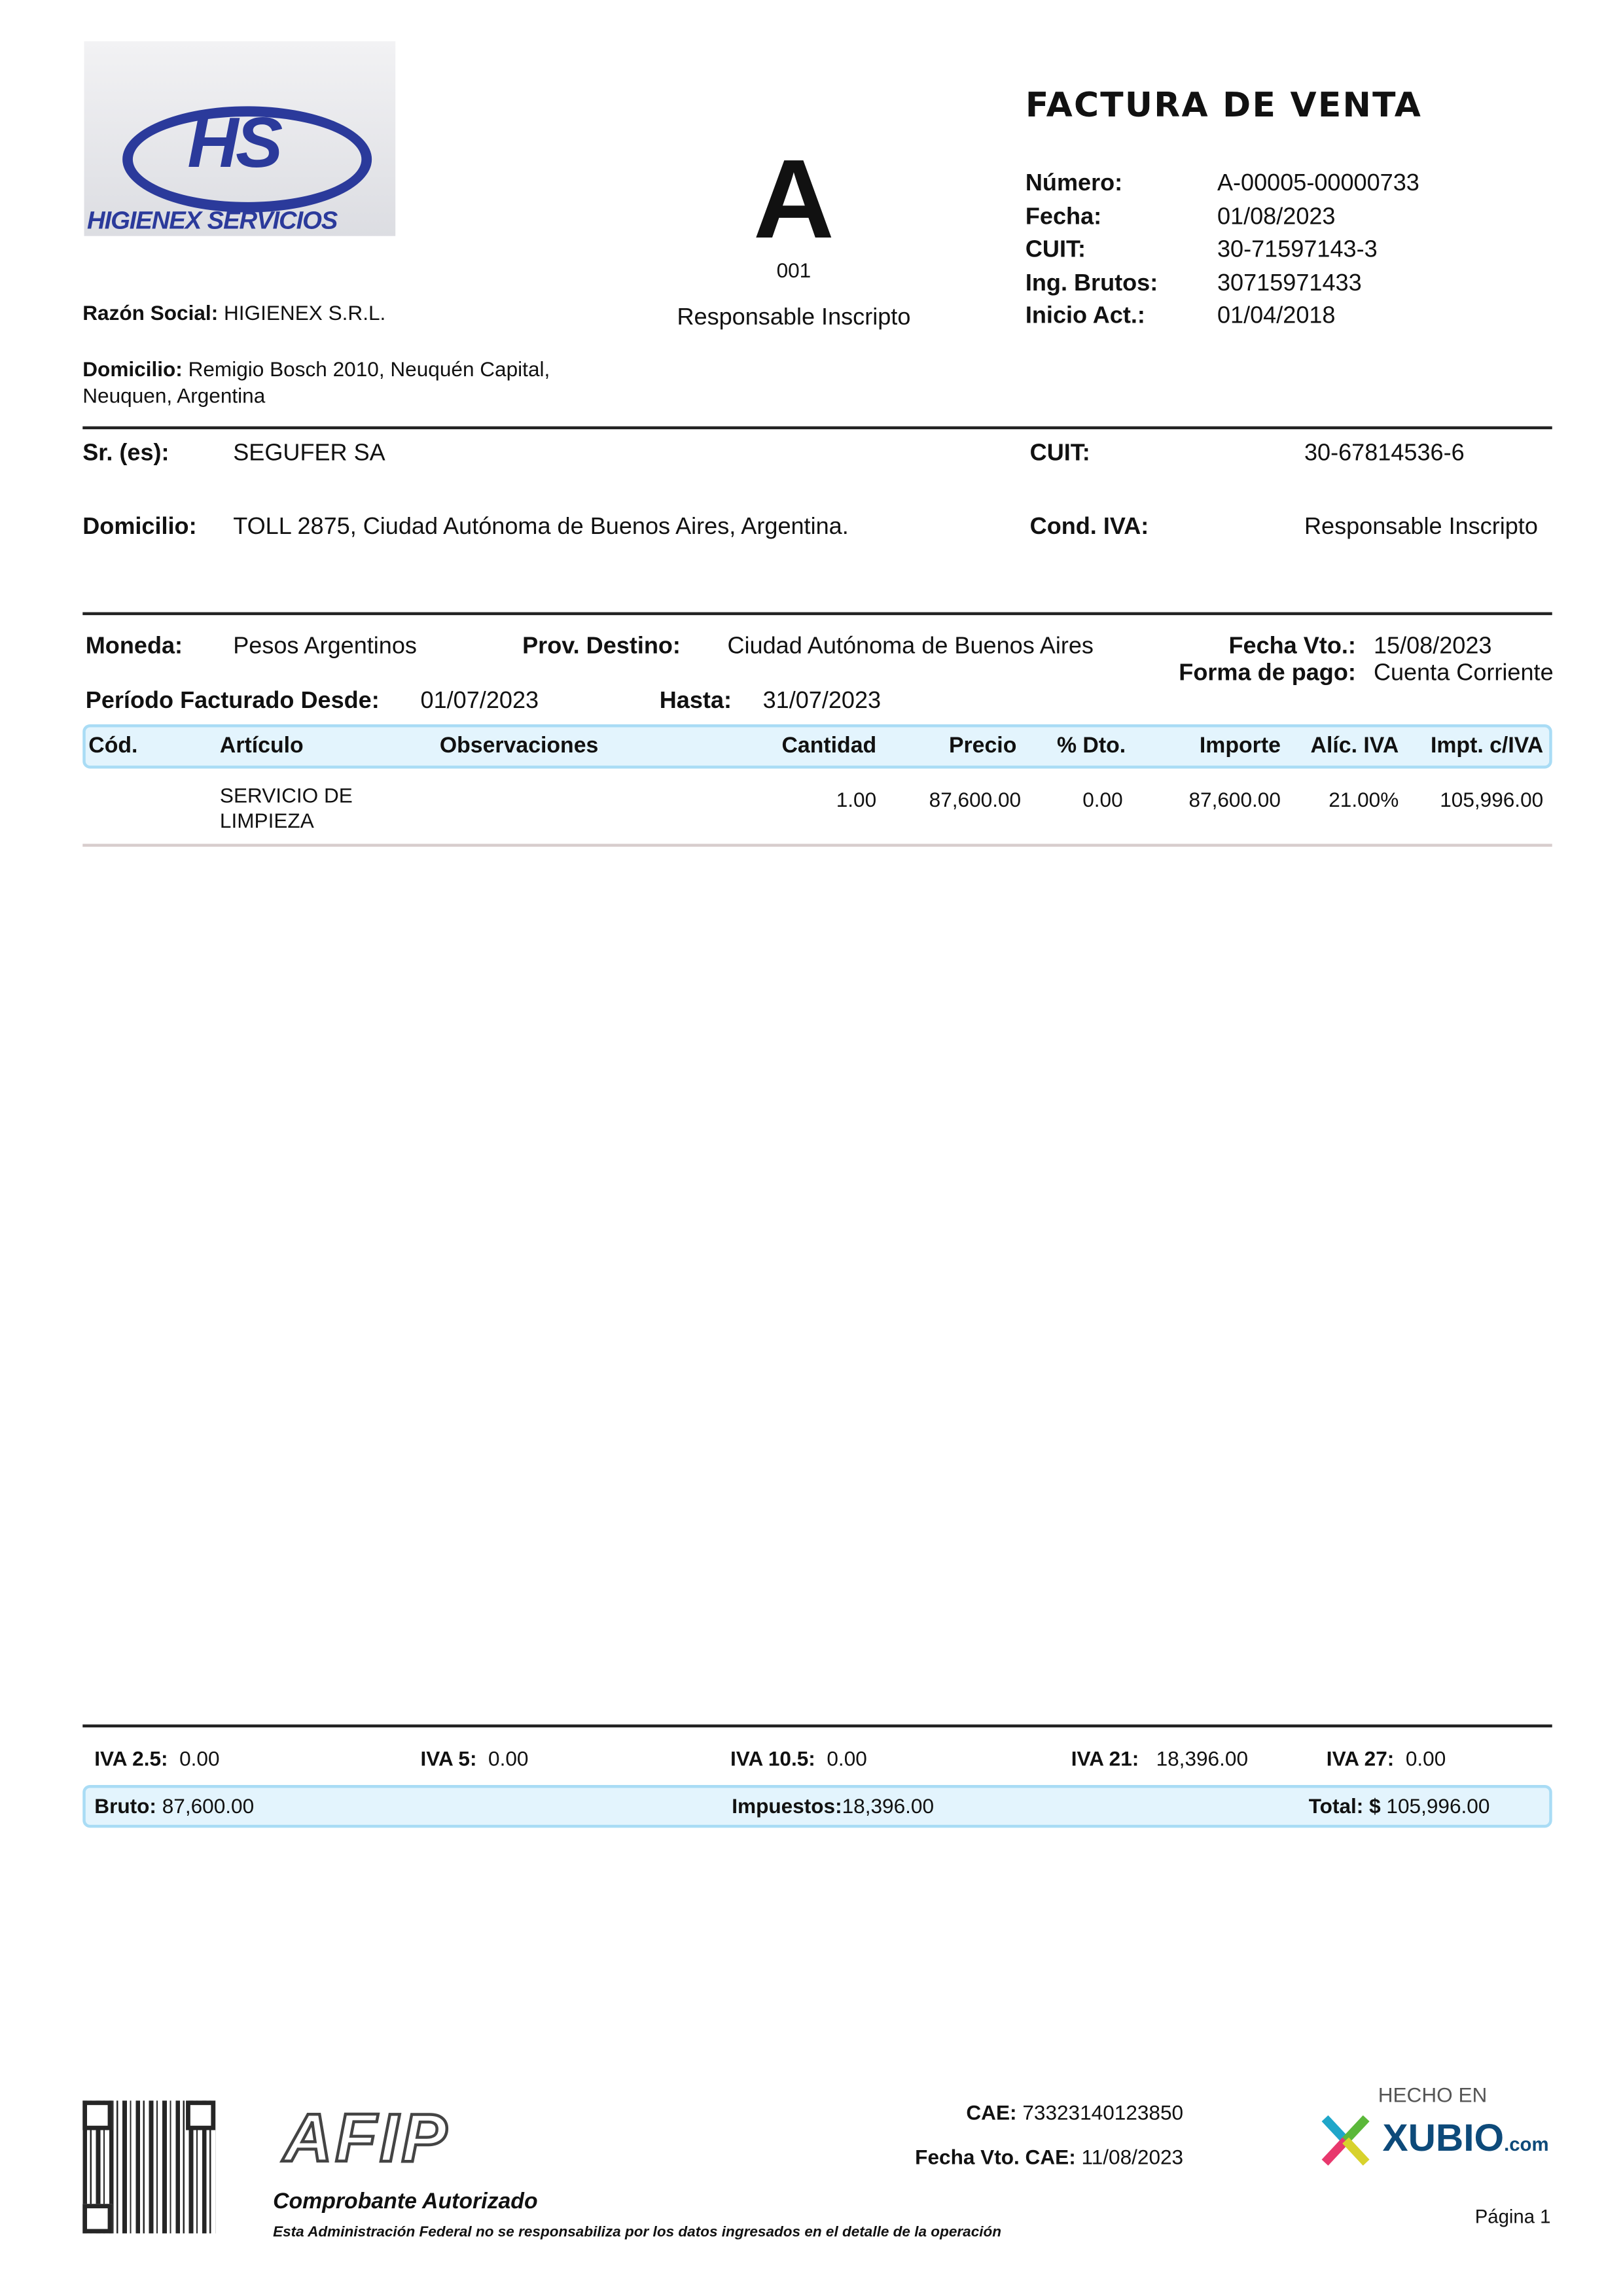  Describe the element at coordinates (1059, 454) in the screenshot. I see `client-cuit-label: CUIT:` at that location.